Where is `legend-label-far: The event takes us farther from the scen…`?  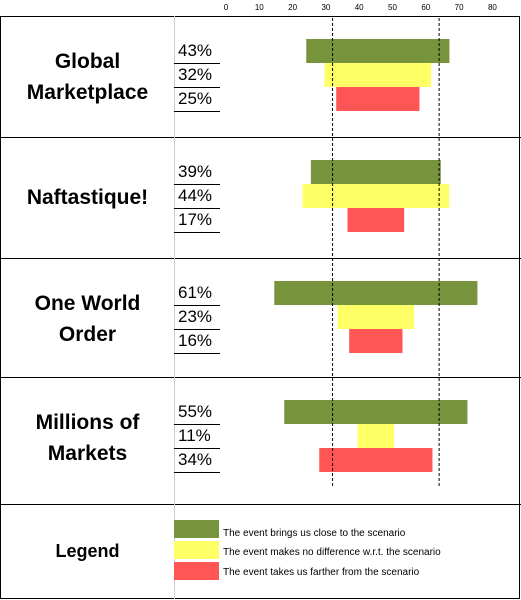 legend-label-far: The event takes us farther from the scen… is located at coordinates (321, 572).